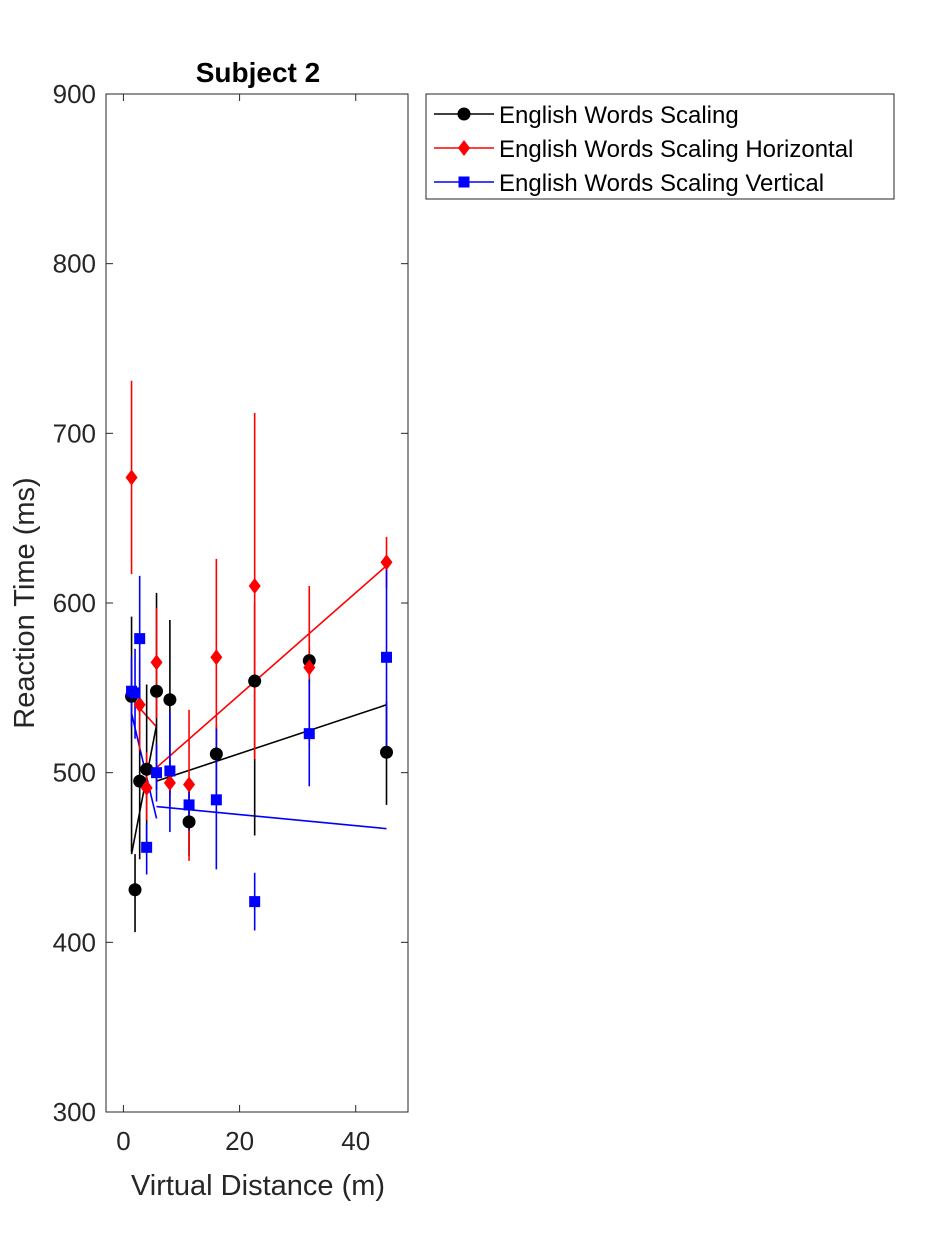 The height and width of the screenshot is (1250, 938). I want to click on x-tick-label: 20, so click(239, 1141).